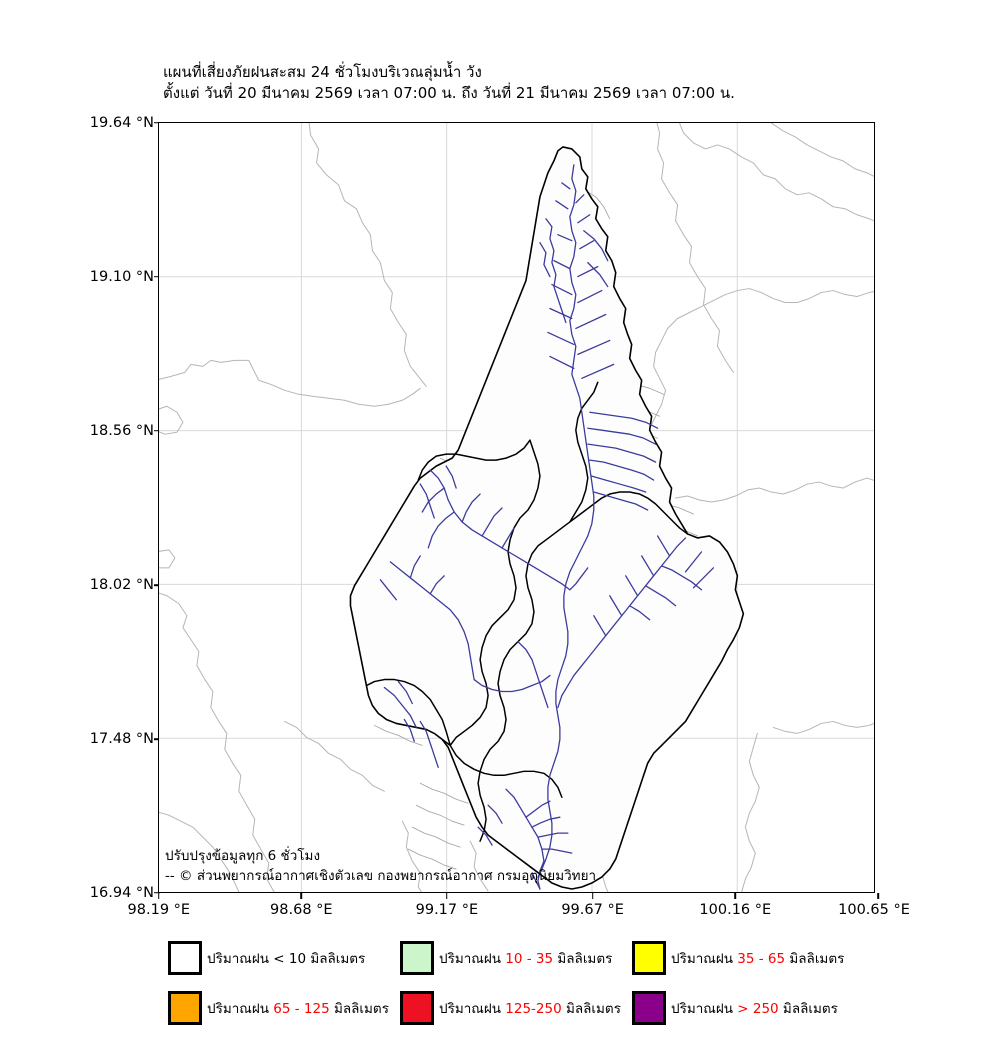 The width and height of the screenshot is (1000, 1050). Describe the element at coordinates (735, 910) in the screenshot. I see `x-tick-label: 100.16 °E` at that location.